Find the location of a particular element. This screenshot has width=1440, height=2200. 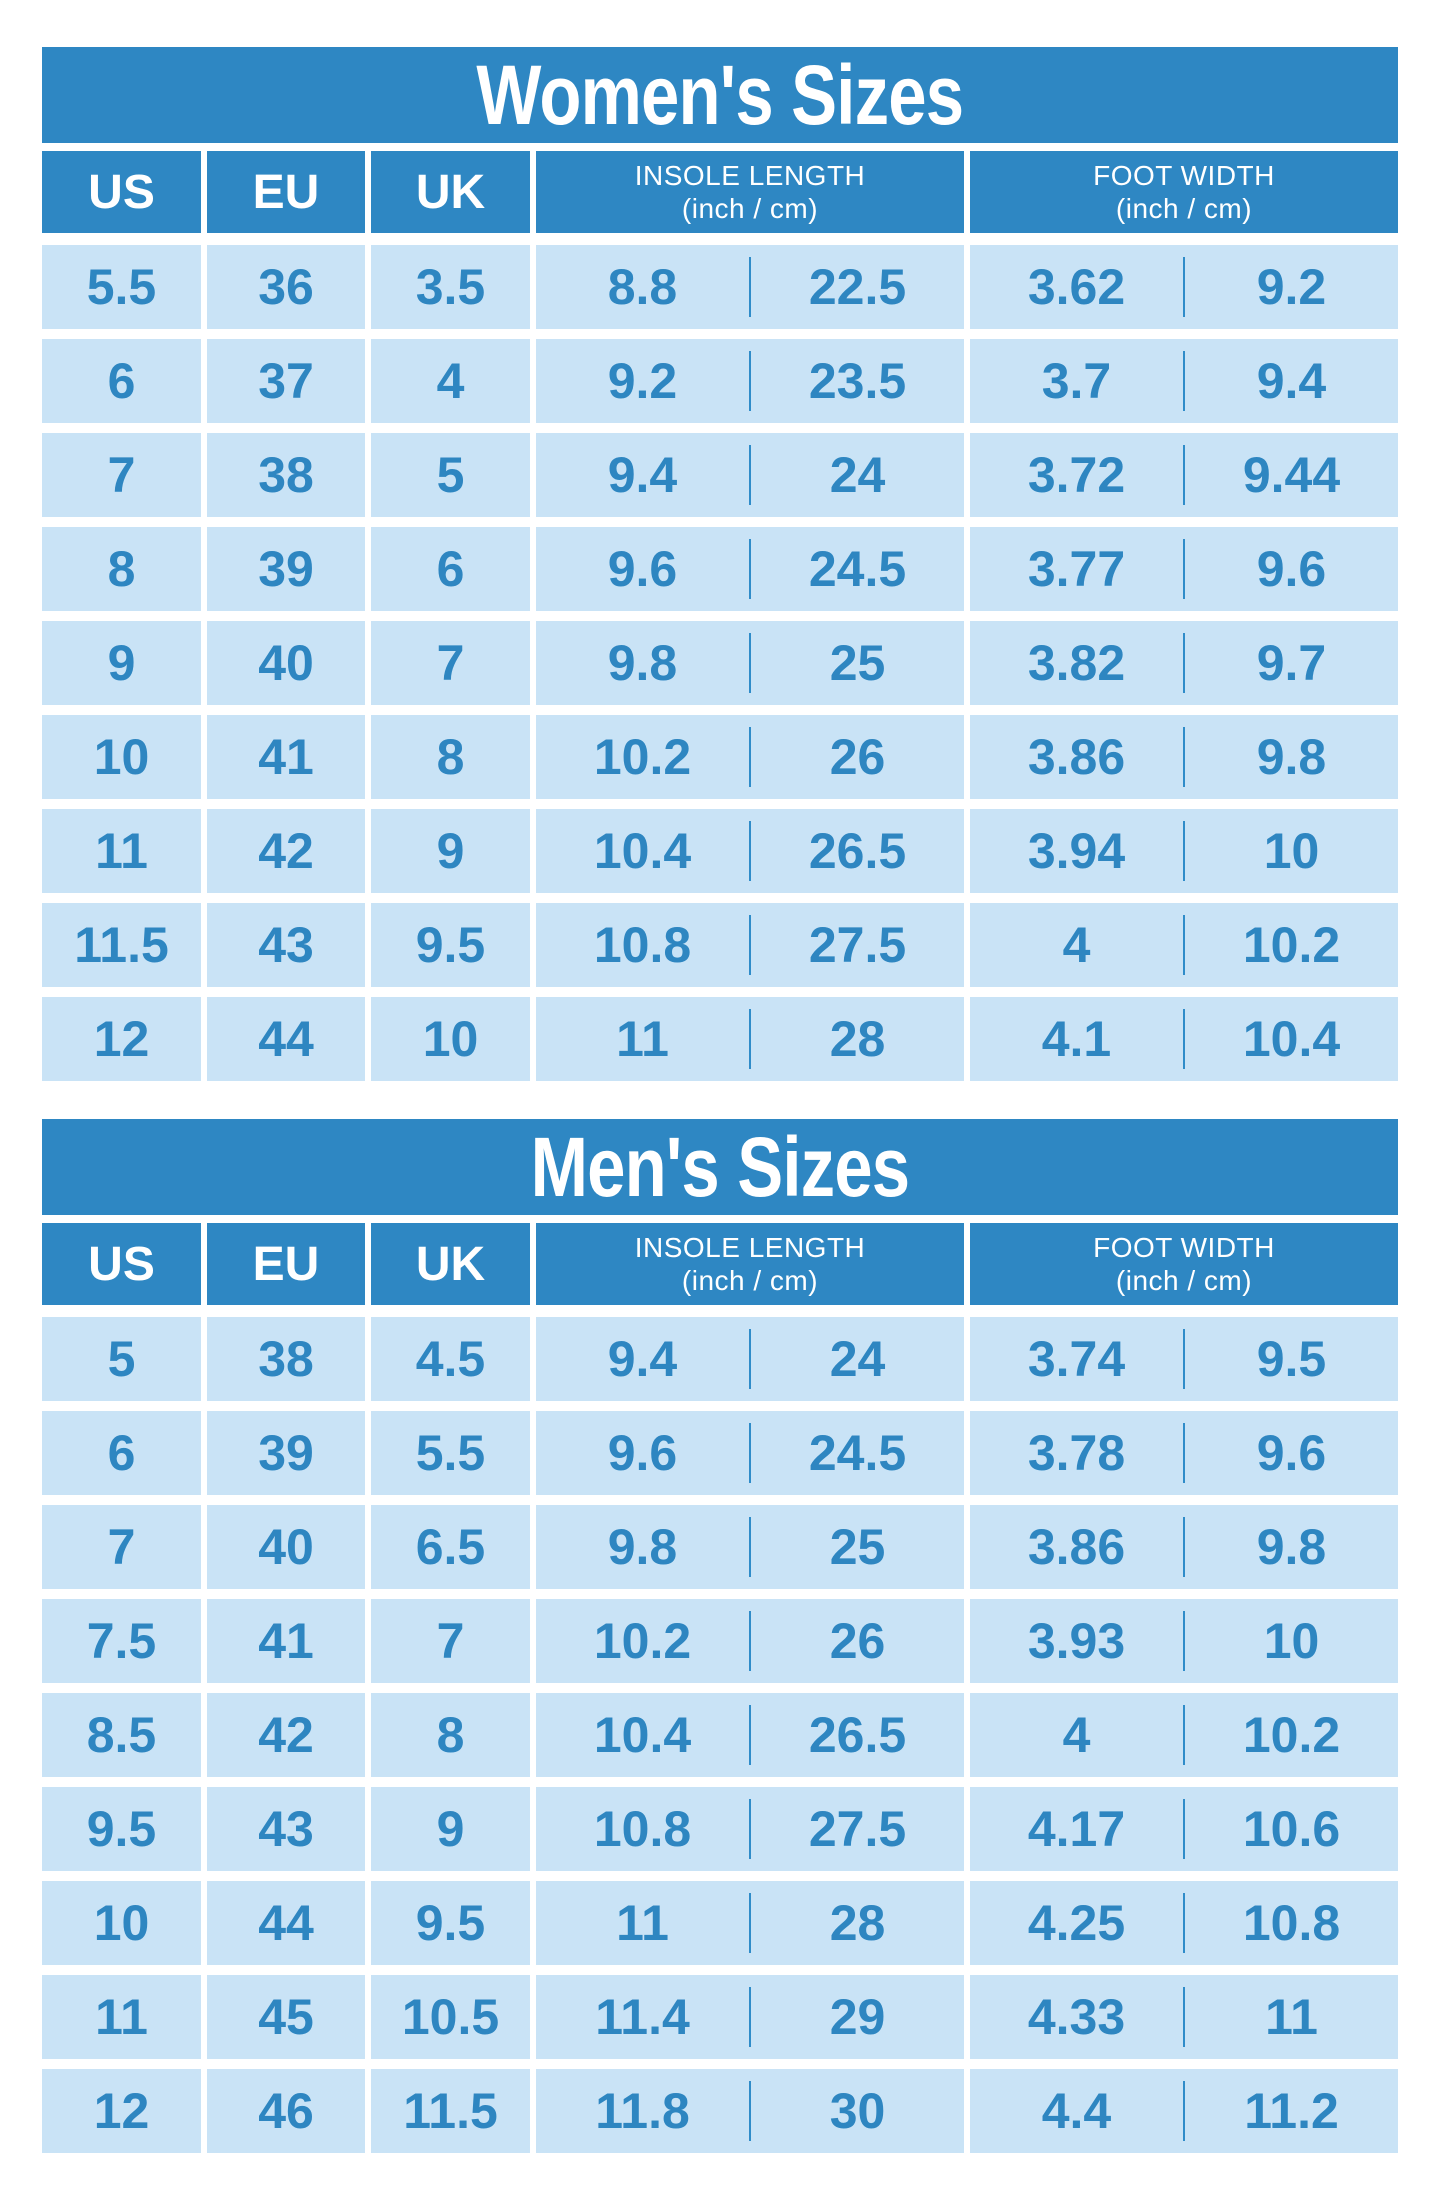

table-row: 8 39 6 9.6 24.5 3.77 9.6 is located at coordinates (720, 569).